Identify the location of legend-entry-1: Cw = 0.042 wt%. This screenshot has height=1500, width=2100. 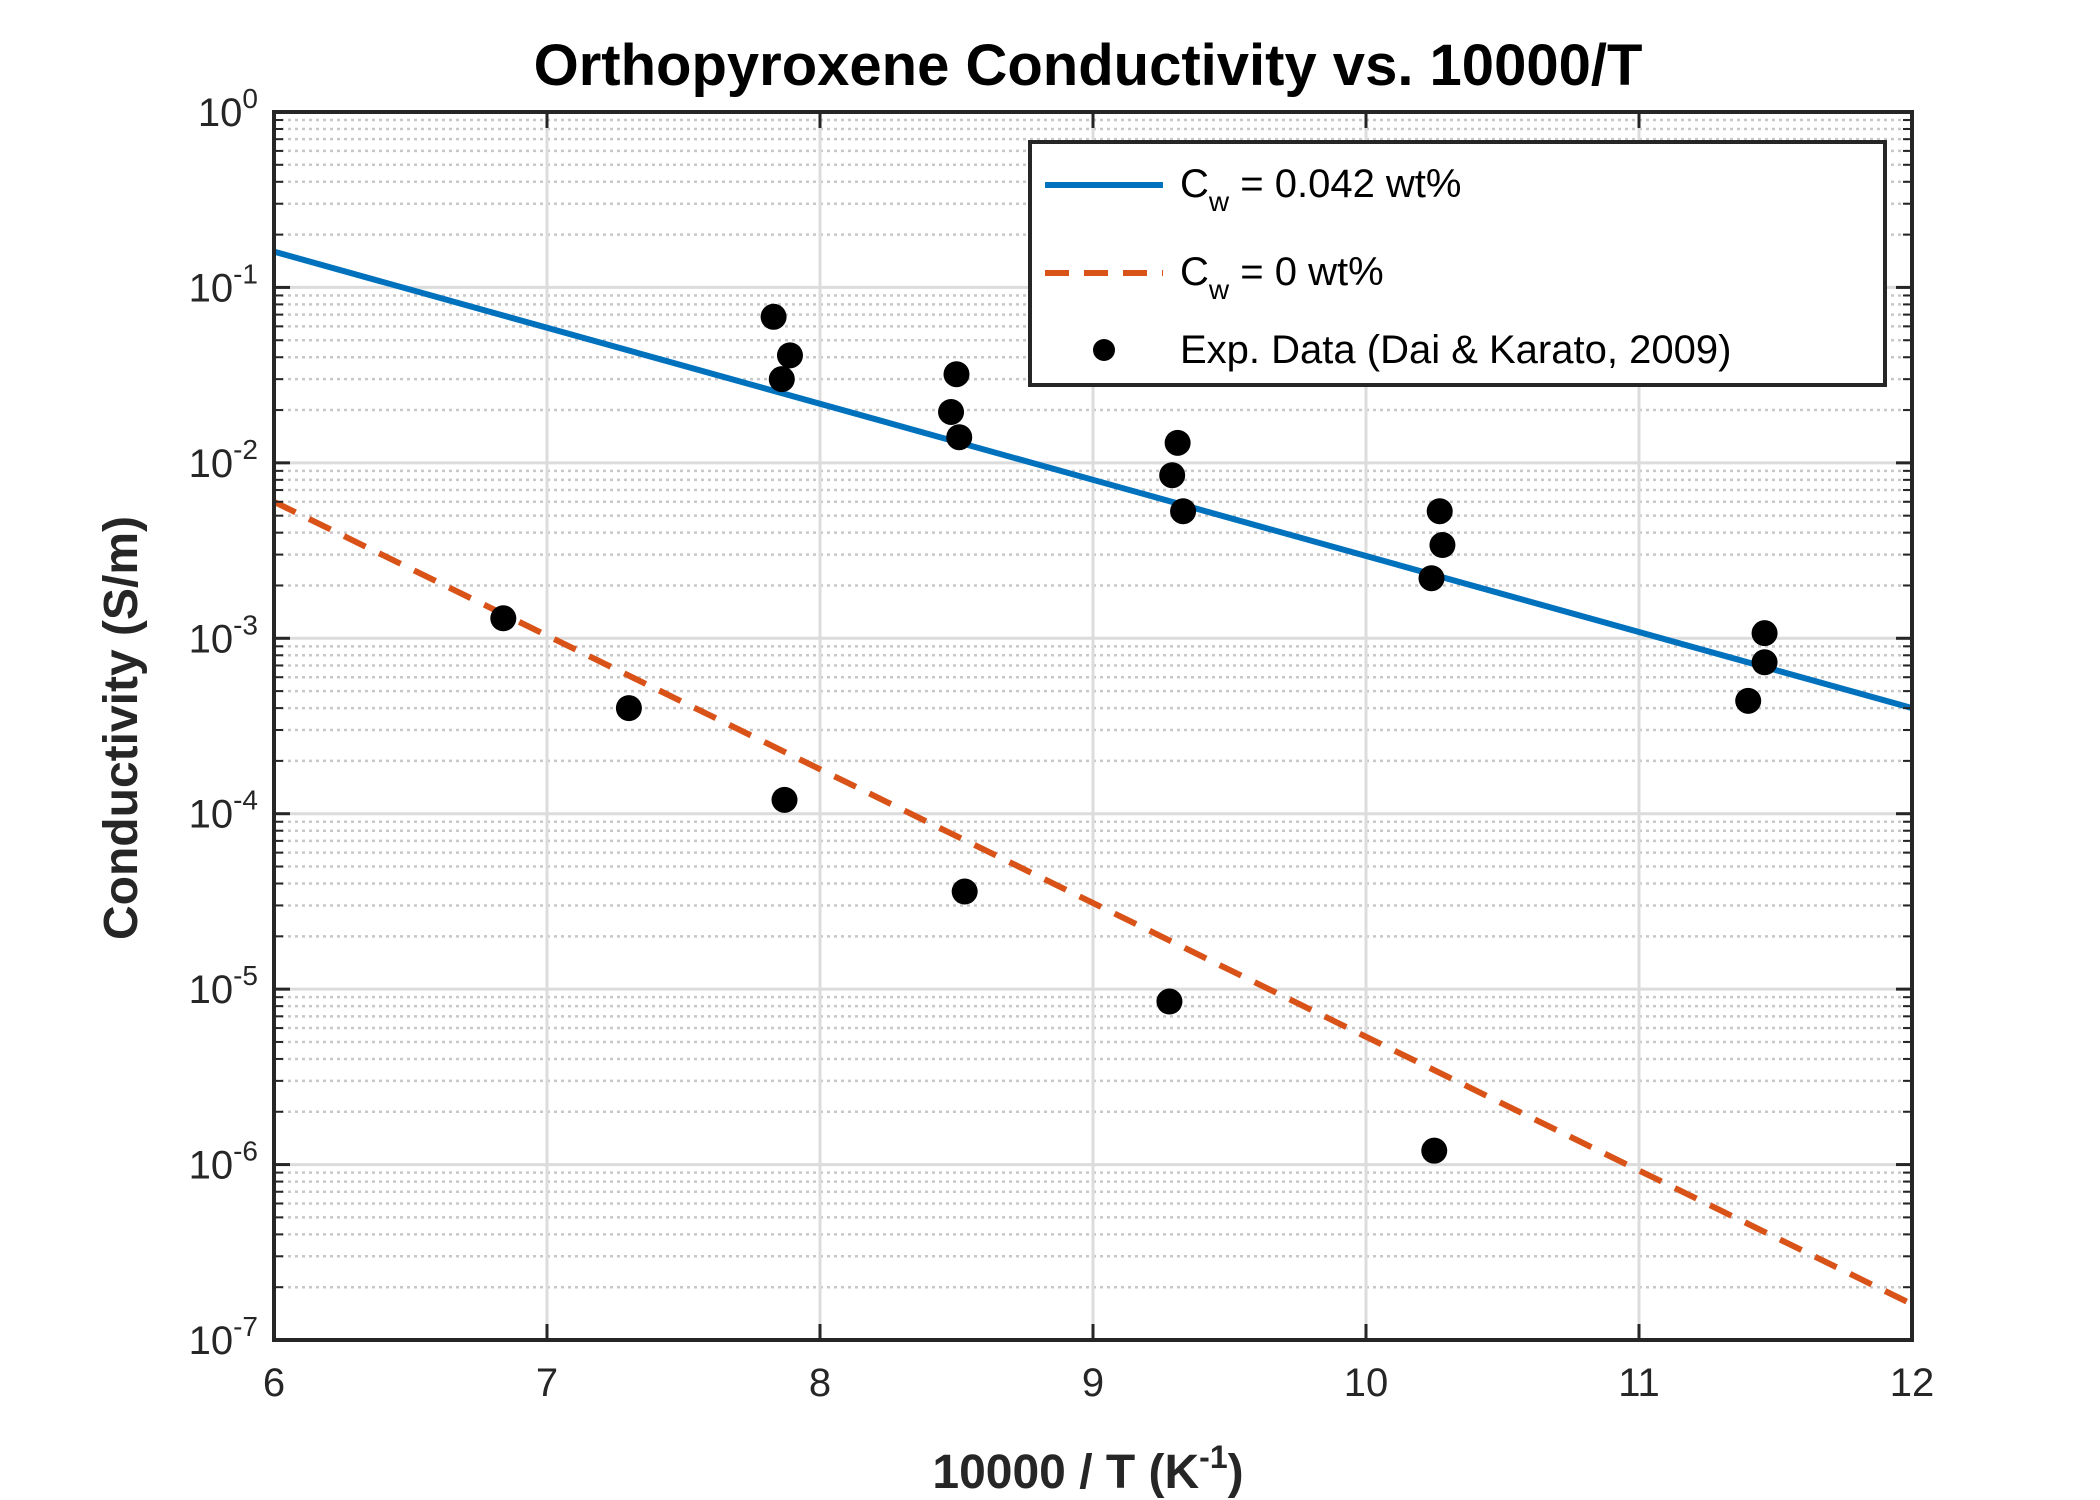
(1321, 189).